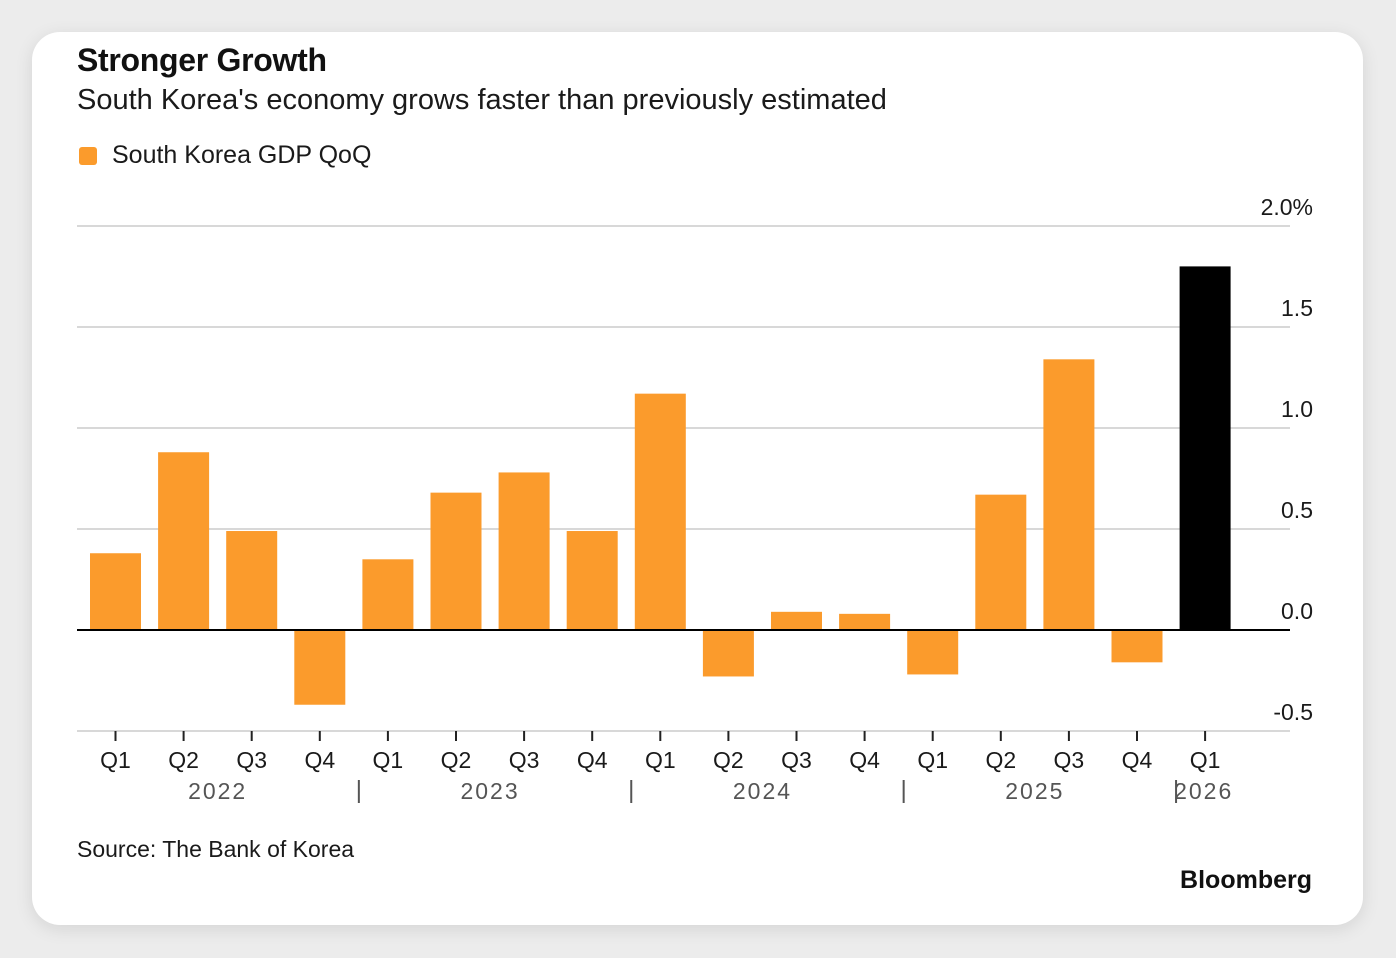  What do you see at coordinates (1297, 308) in the screenshot?
I see `y-tick-label: 1.5` at bounding box center [1297, 308].